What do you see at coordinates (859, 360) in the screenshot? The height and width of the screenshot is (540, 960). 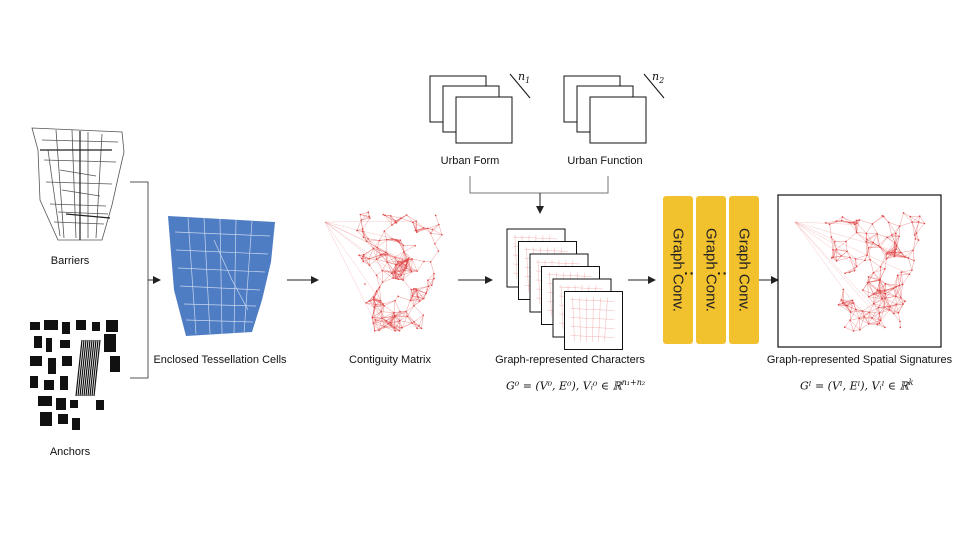 I see `signatures-label: Graph-represented Spatial Signatures` at bounding box center [859, 360].